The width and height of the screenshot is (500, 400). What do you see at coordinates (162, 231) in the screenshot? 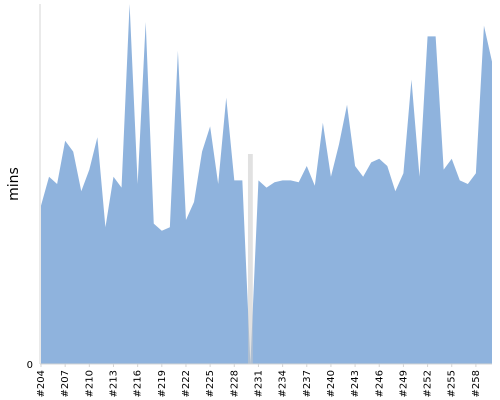
I see `data-point-#219` at bounding box center [162, 231].